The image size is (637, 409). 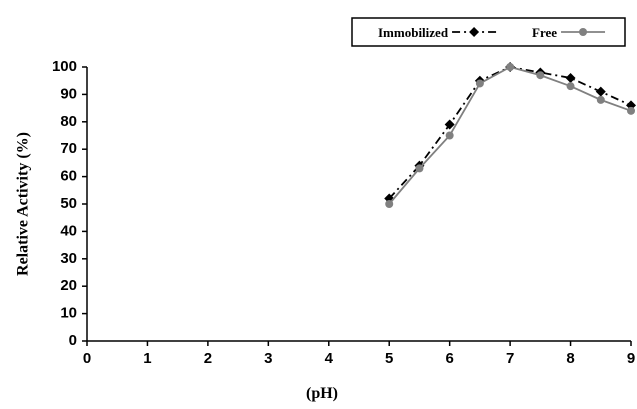 What do you see at coordinates (73, 340) in the screenshot?
I see `y-tick-label: 0` at bounding box center [73, 340].